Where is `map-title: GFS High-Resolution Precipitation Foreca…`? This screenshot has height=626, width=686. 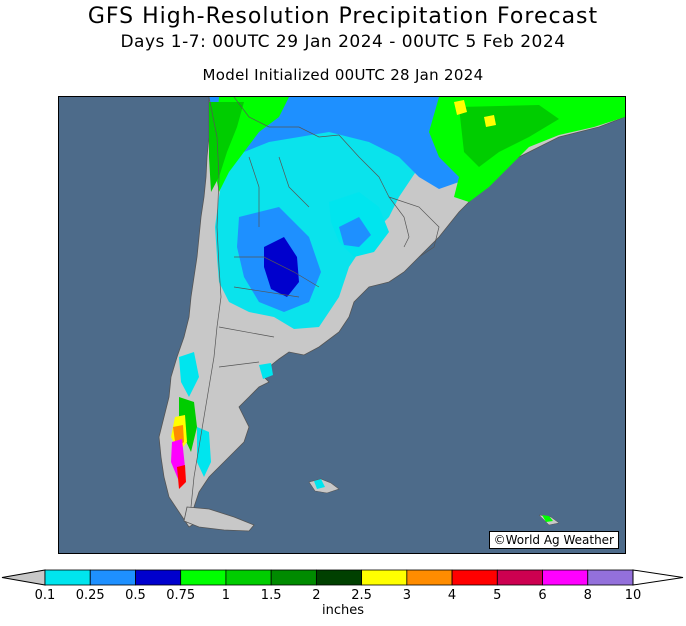
map-title: GFS High-Resolution Precipitation Foreca… is located at coordinates (343, 16).